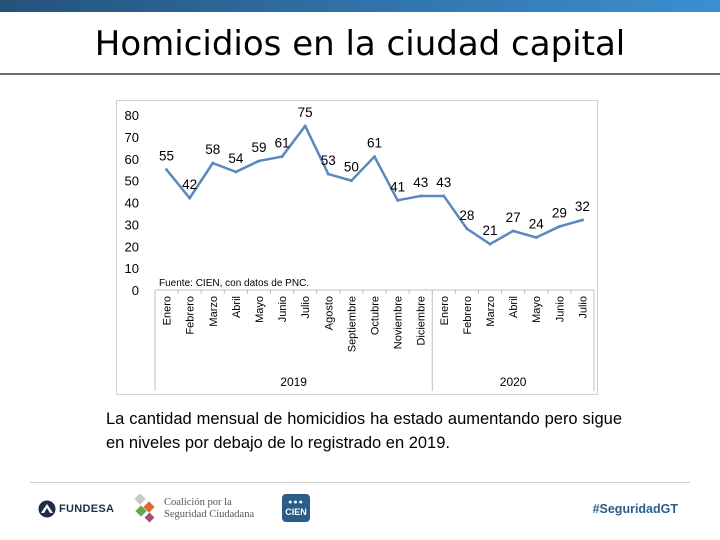 The width and height of the screenshot is (720, 540). What do you see at coordinates (296, 512) in the screenshot?
I see `cien-wordmark: CIEN` at bounding box center [296, 512].